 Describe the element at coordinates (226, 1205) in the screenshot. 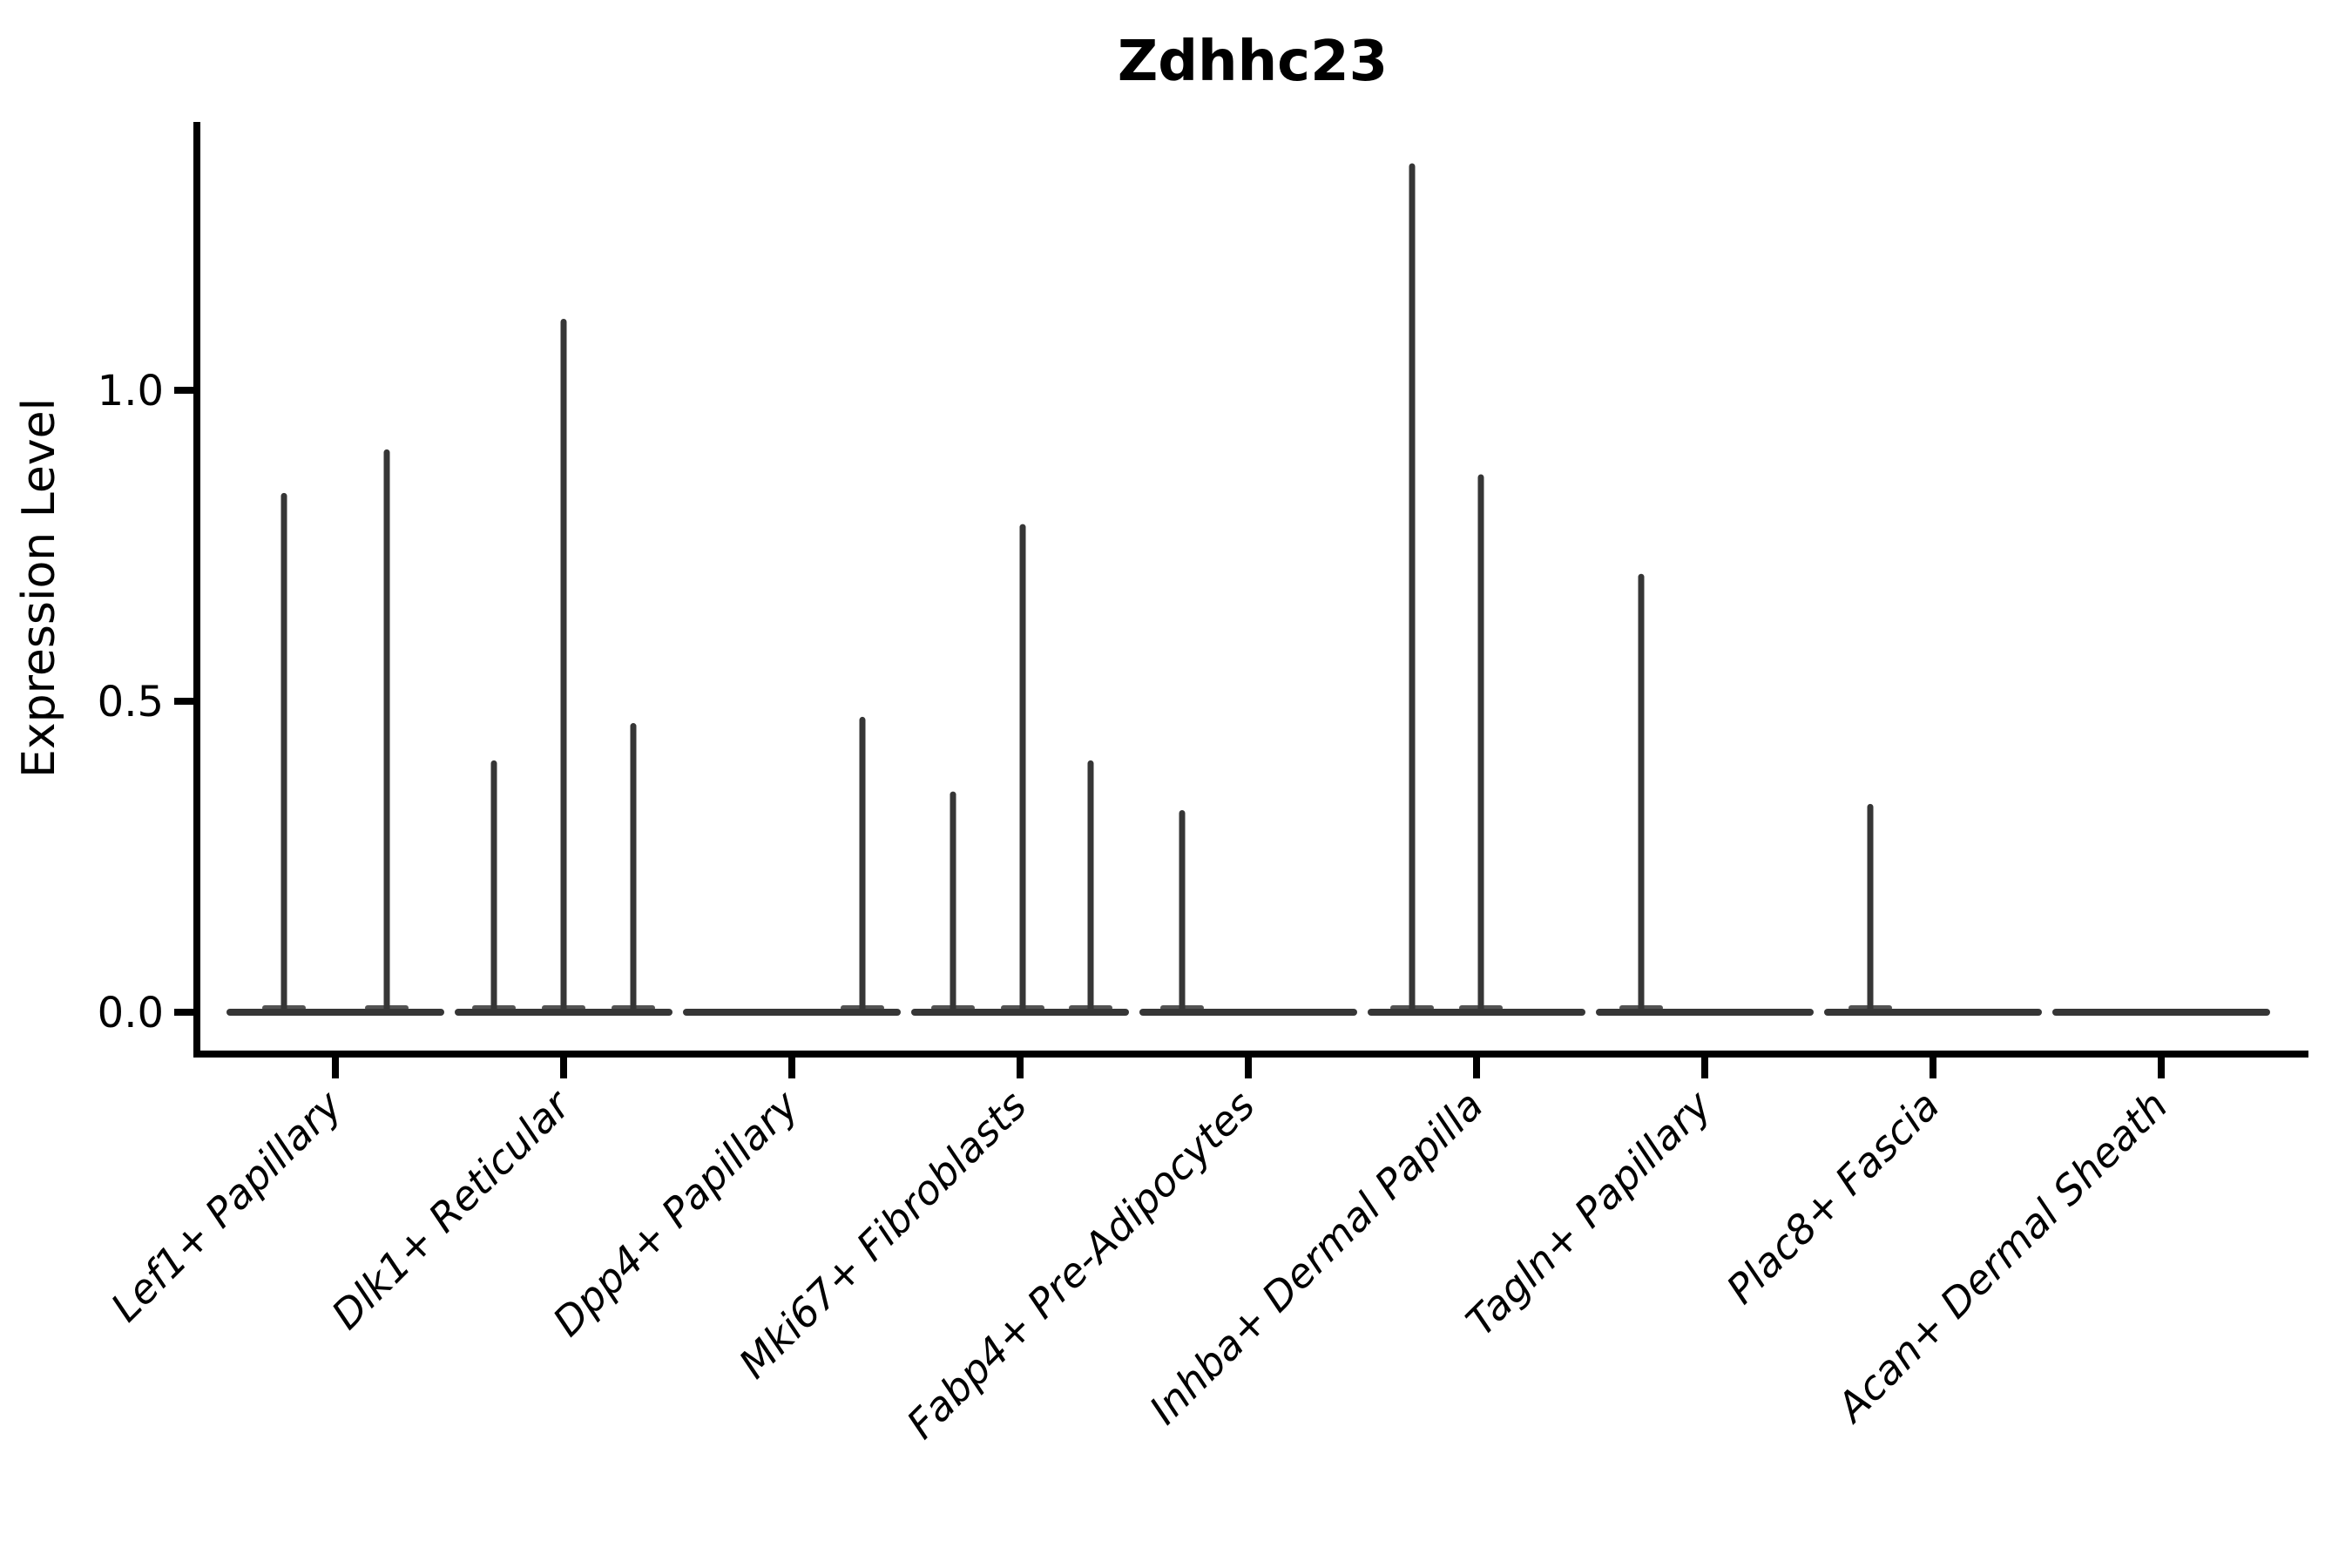

I see `x-tick-label: Lef1+ Papillary` at that location.